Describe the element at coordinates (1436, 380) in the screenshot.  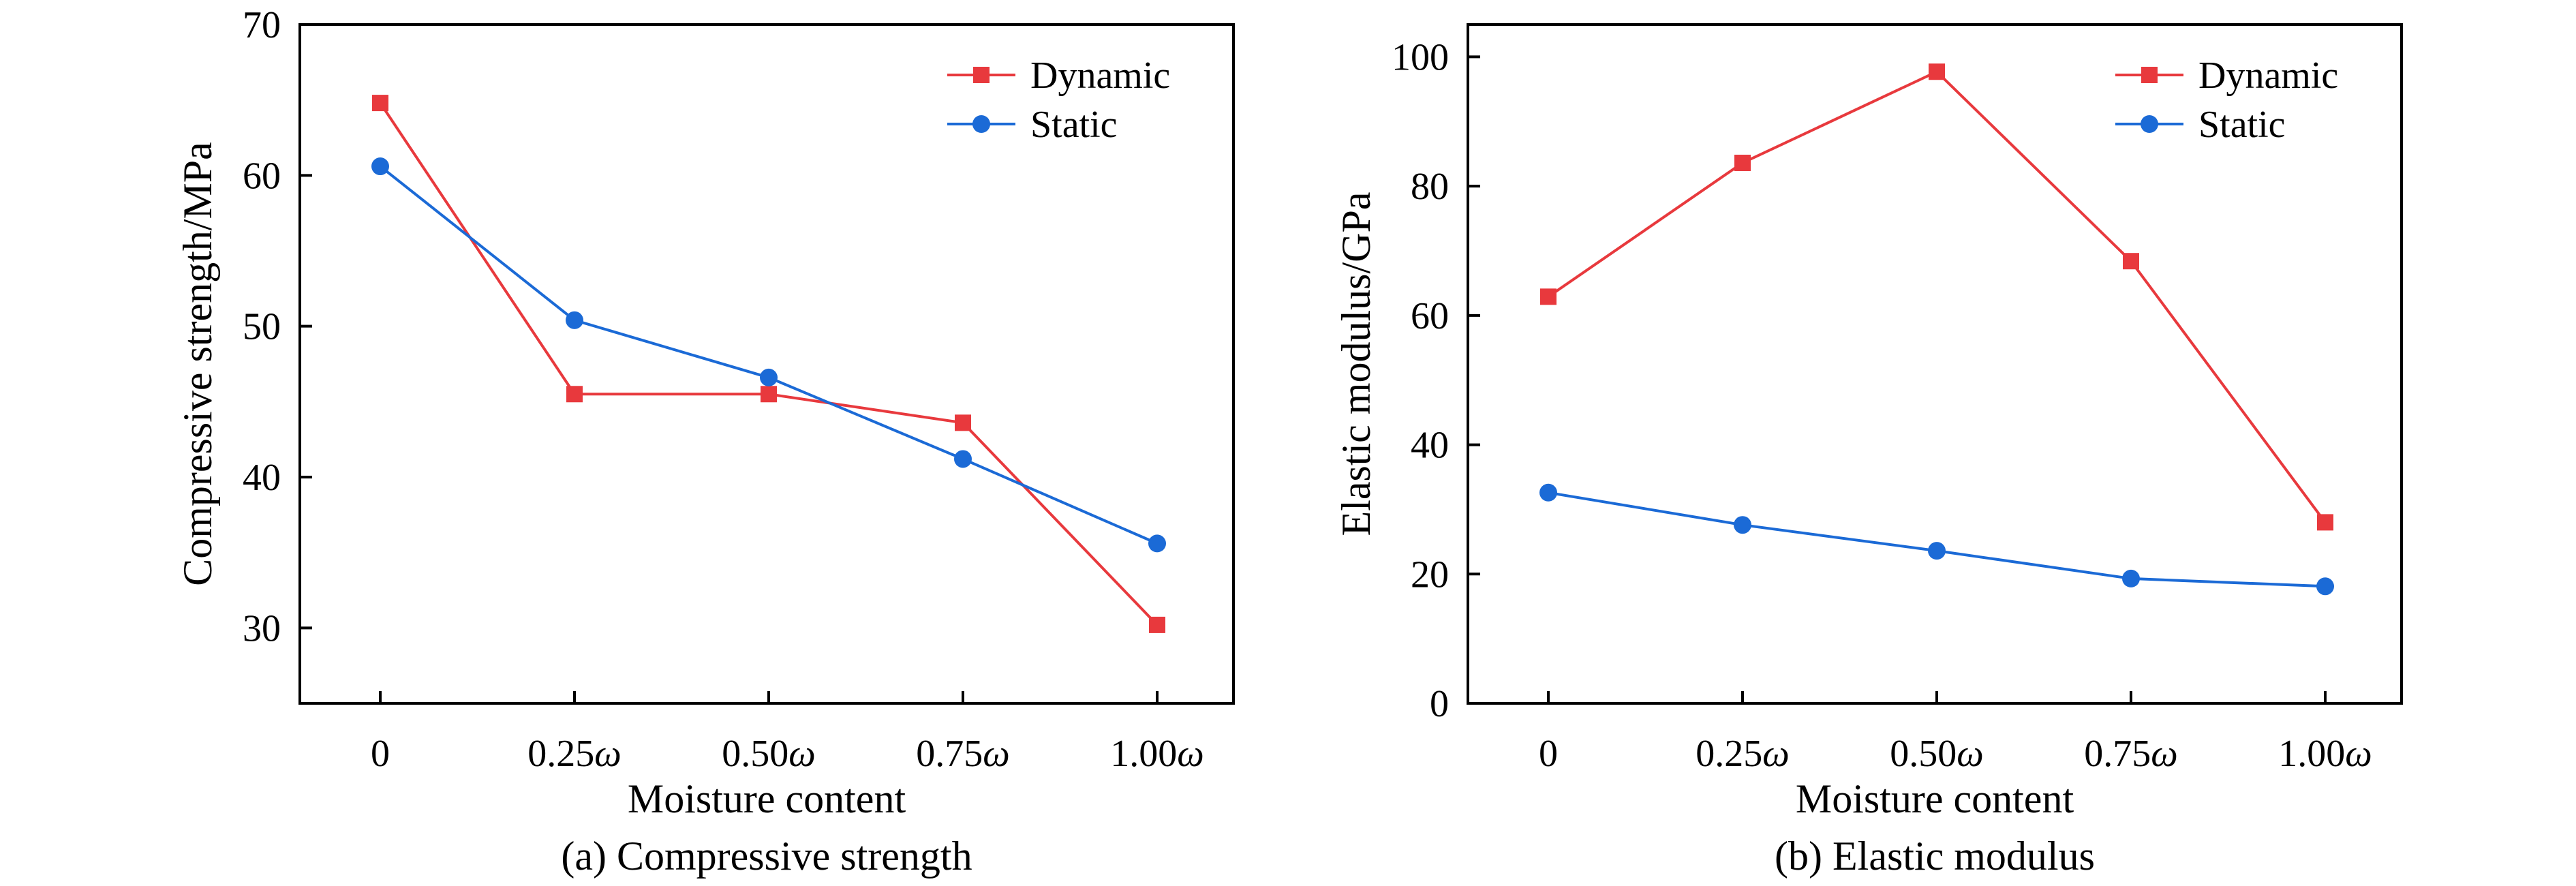
I see `y-axis: 0 20 40 60 80 100` at that location.